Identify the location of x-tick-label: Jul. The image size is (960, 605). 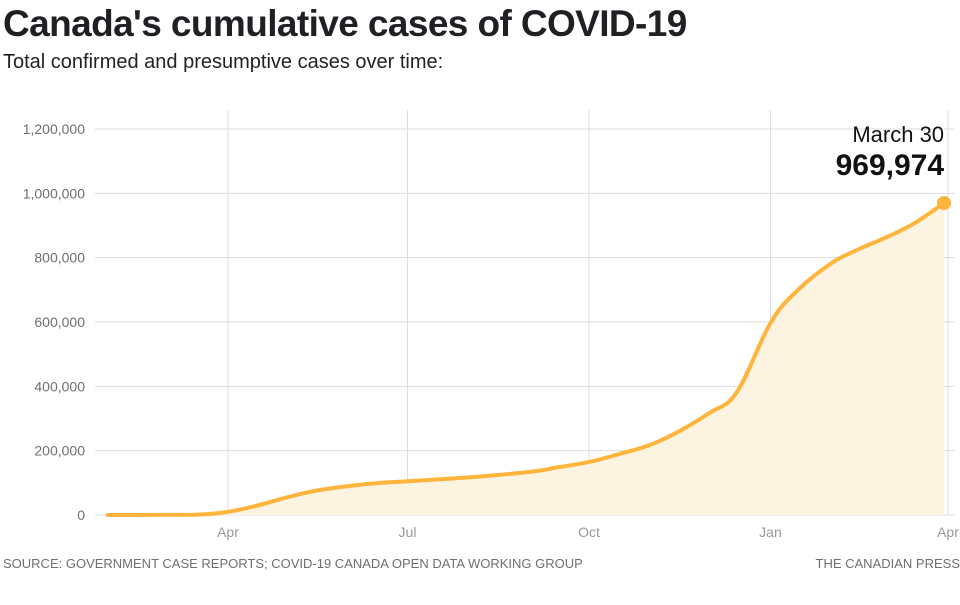
(408, 532).